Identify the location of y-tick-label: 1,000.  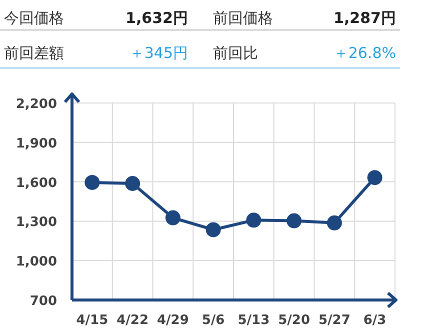
(36, 262).